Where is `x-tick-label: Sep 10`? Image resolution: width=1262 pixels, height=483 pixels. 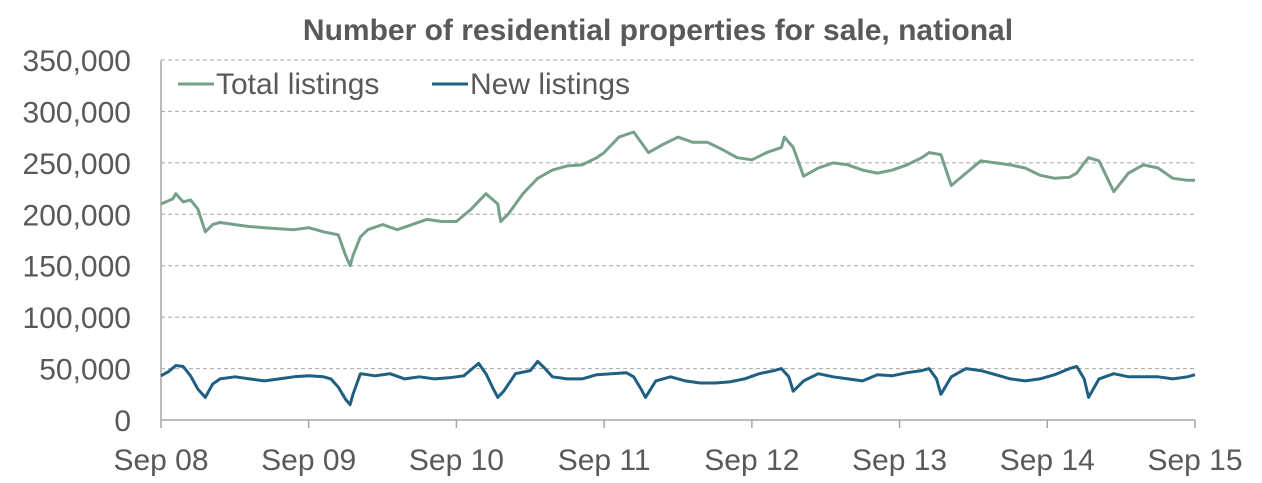
x-tick-label: Sep 10 is located at coordinates (456, 460).